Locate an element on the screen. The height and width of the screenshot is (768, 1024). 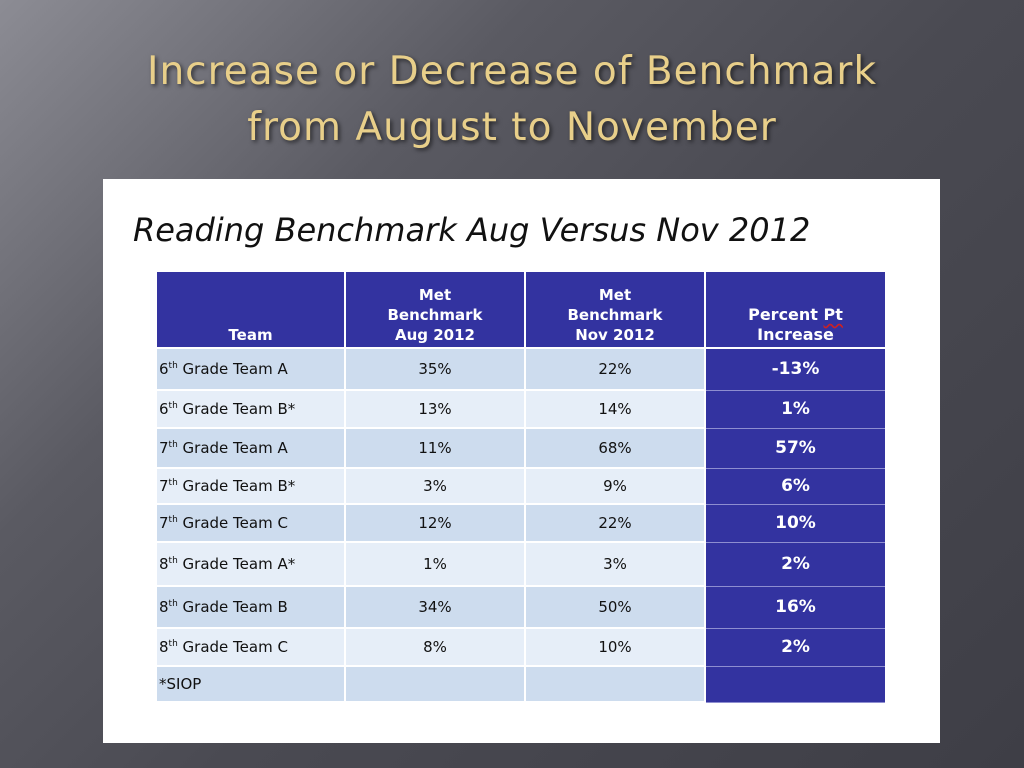
table-row: 6th Grade Team A 35% 22% -13% is located at coordinates (521, 369).